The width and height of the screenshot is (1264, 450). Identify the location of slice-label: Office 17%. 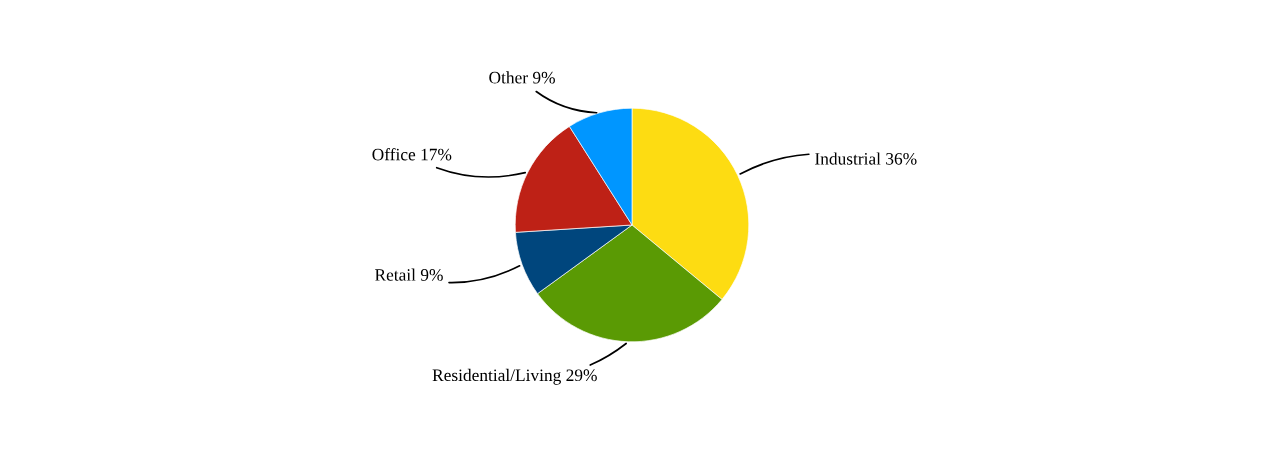
(412, 154).